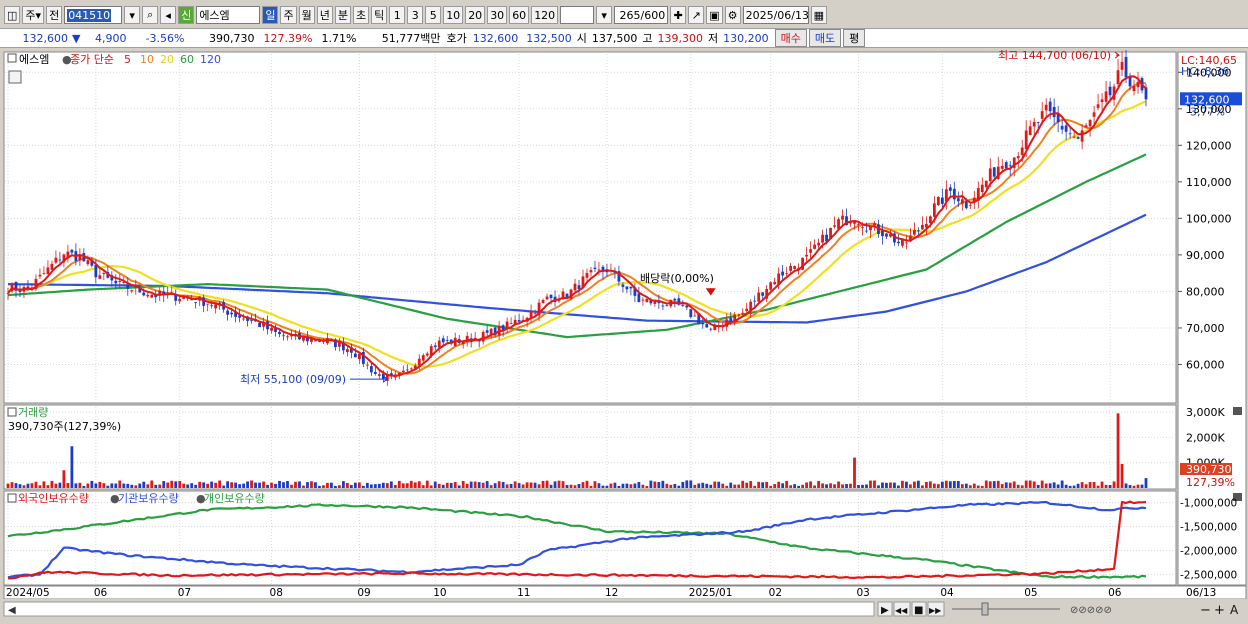 The height and width of the screenshot is (624, 1248). I want to click on volume-panel-close-icon, so click(1237, 411).